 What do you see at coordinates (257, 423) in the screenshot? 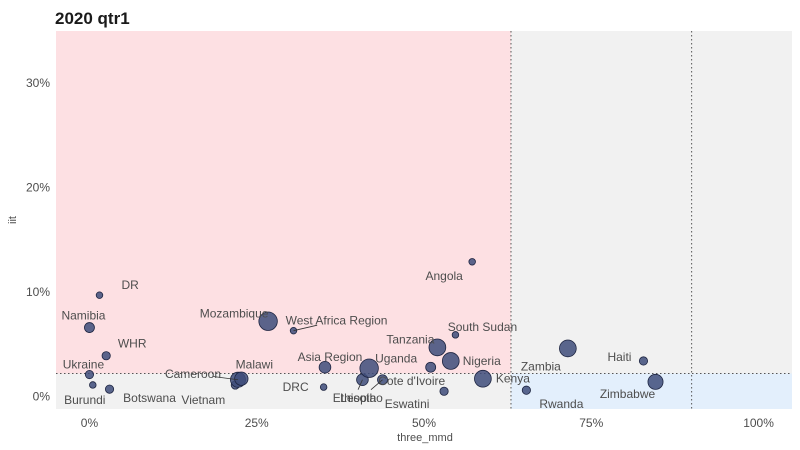
I see `x-tick-label: 25%` at bounding box center [257, 423].